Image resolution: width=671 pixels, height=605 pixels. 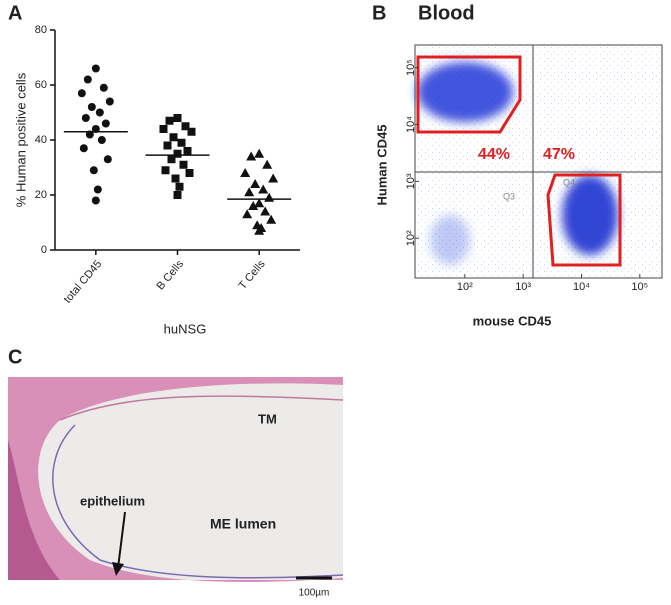 I want to click on tissue, so click(x=34, y=510).